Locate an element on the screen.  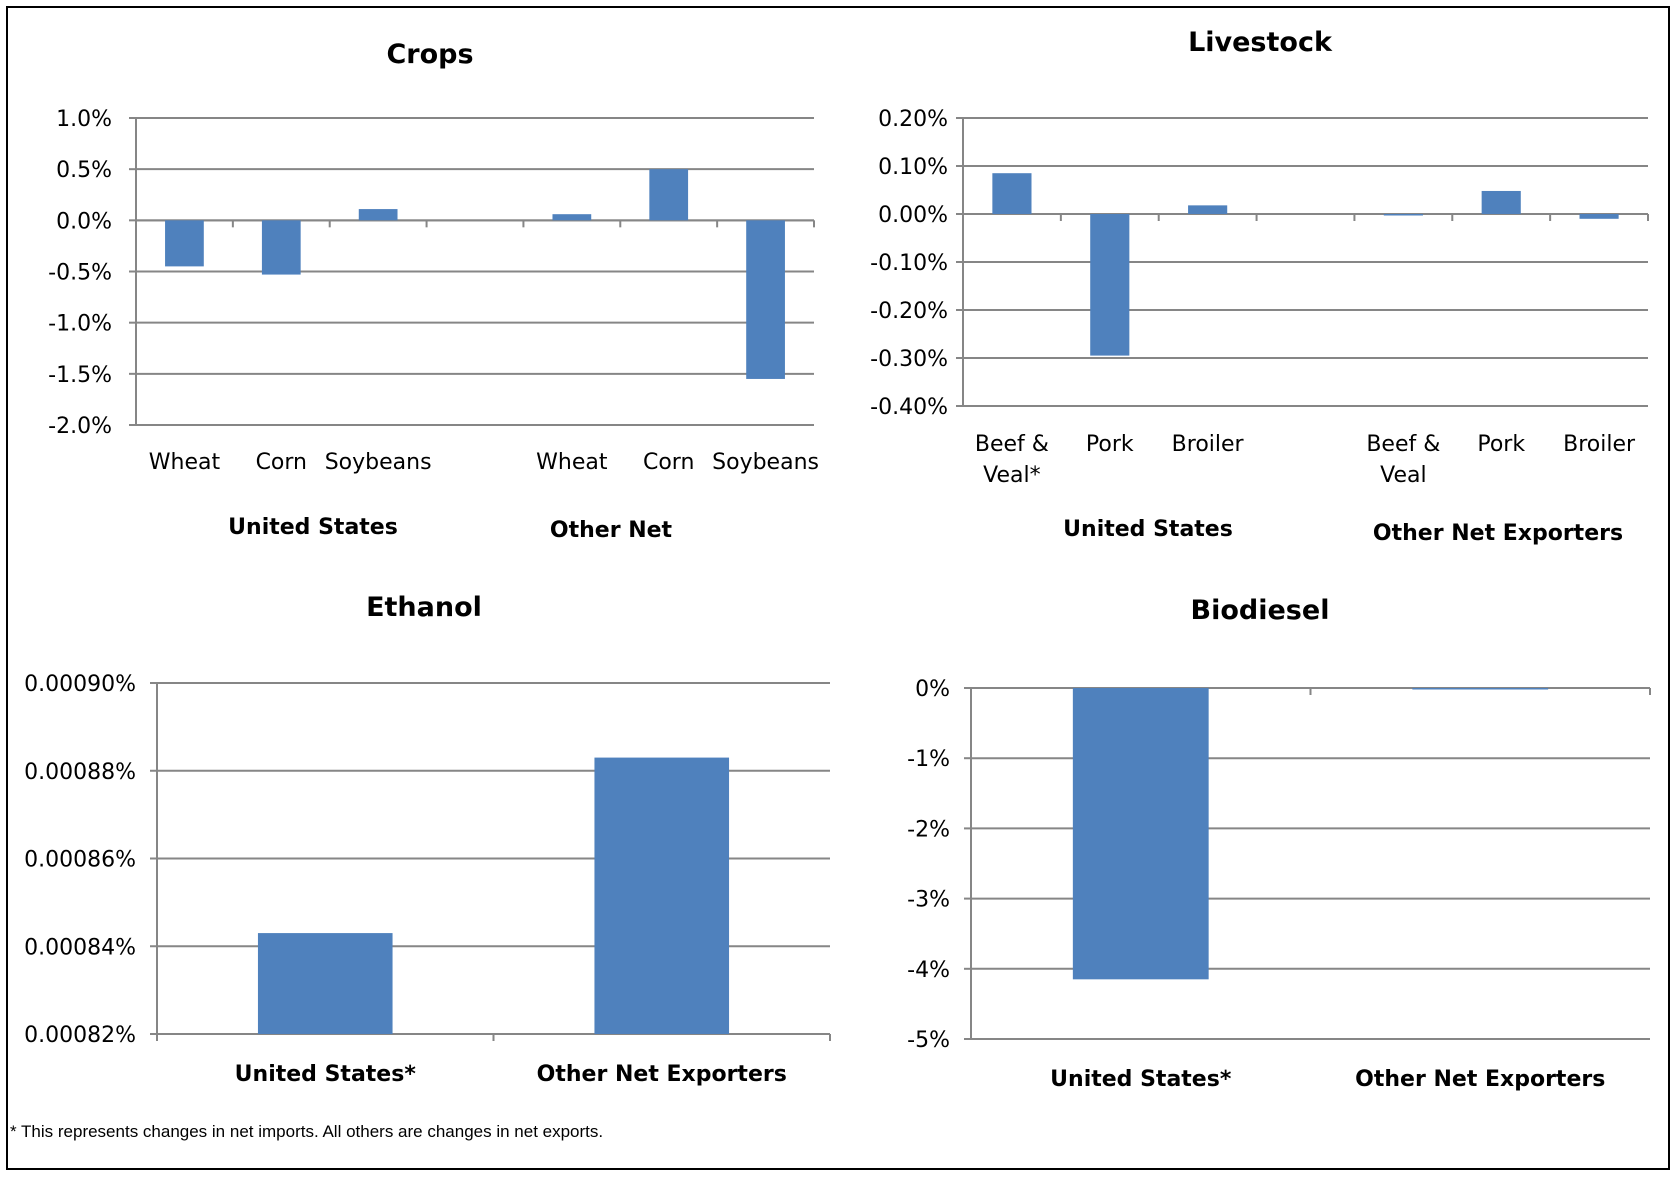
y-tick-label: 0.5% is located at coordinates (84, 170).